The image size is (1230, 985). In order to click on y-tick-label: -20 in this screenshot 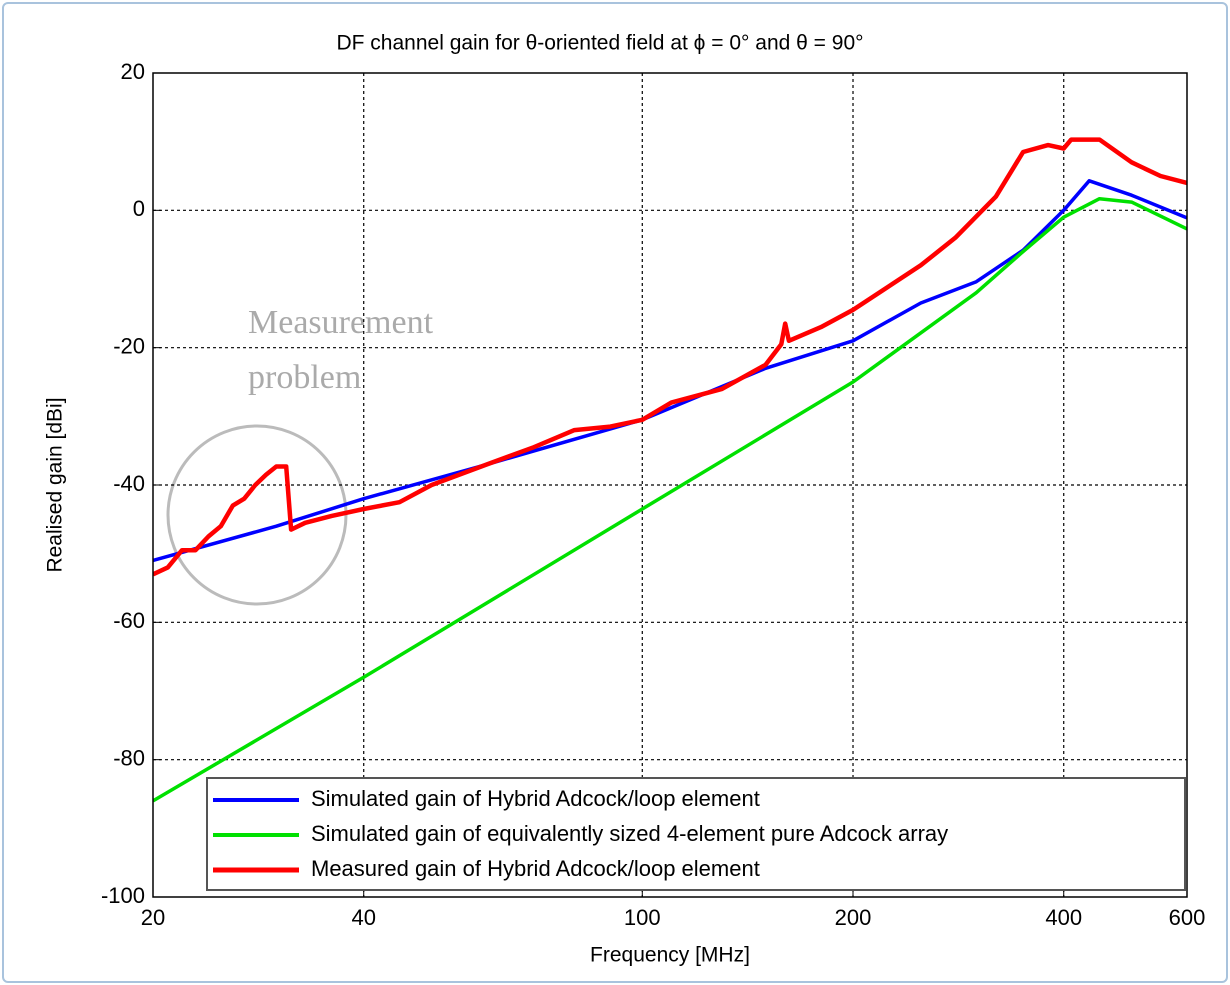, I will do `click(129, 345)`.